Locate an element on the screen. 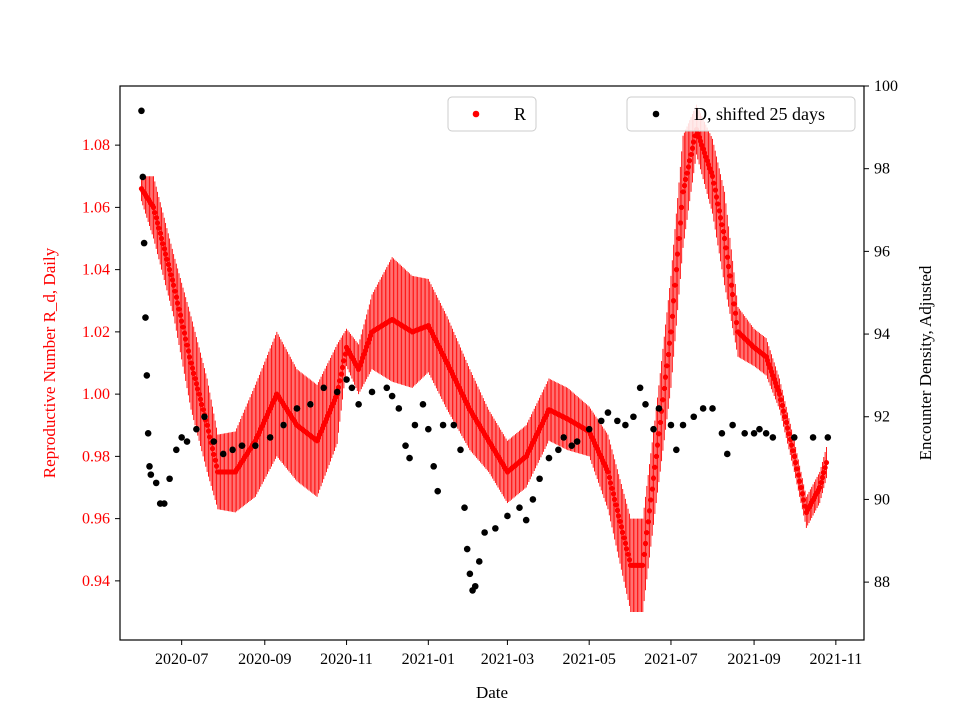  x-tick-label: 2020-07 is located at coordinates (181, 659).